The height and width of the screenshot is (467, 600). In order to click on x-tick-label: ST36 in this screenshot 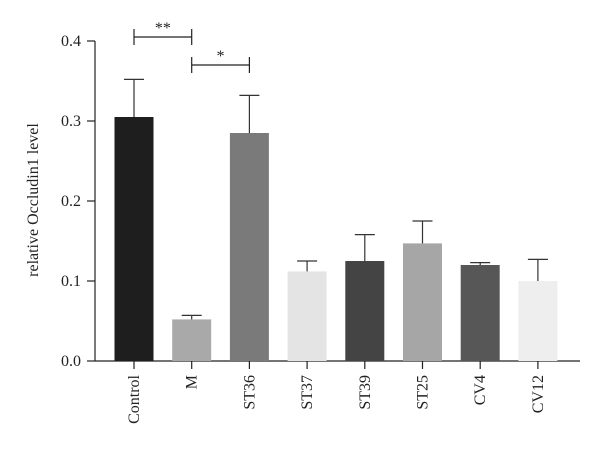, I will do `click(249, 392)`.